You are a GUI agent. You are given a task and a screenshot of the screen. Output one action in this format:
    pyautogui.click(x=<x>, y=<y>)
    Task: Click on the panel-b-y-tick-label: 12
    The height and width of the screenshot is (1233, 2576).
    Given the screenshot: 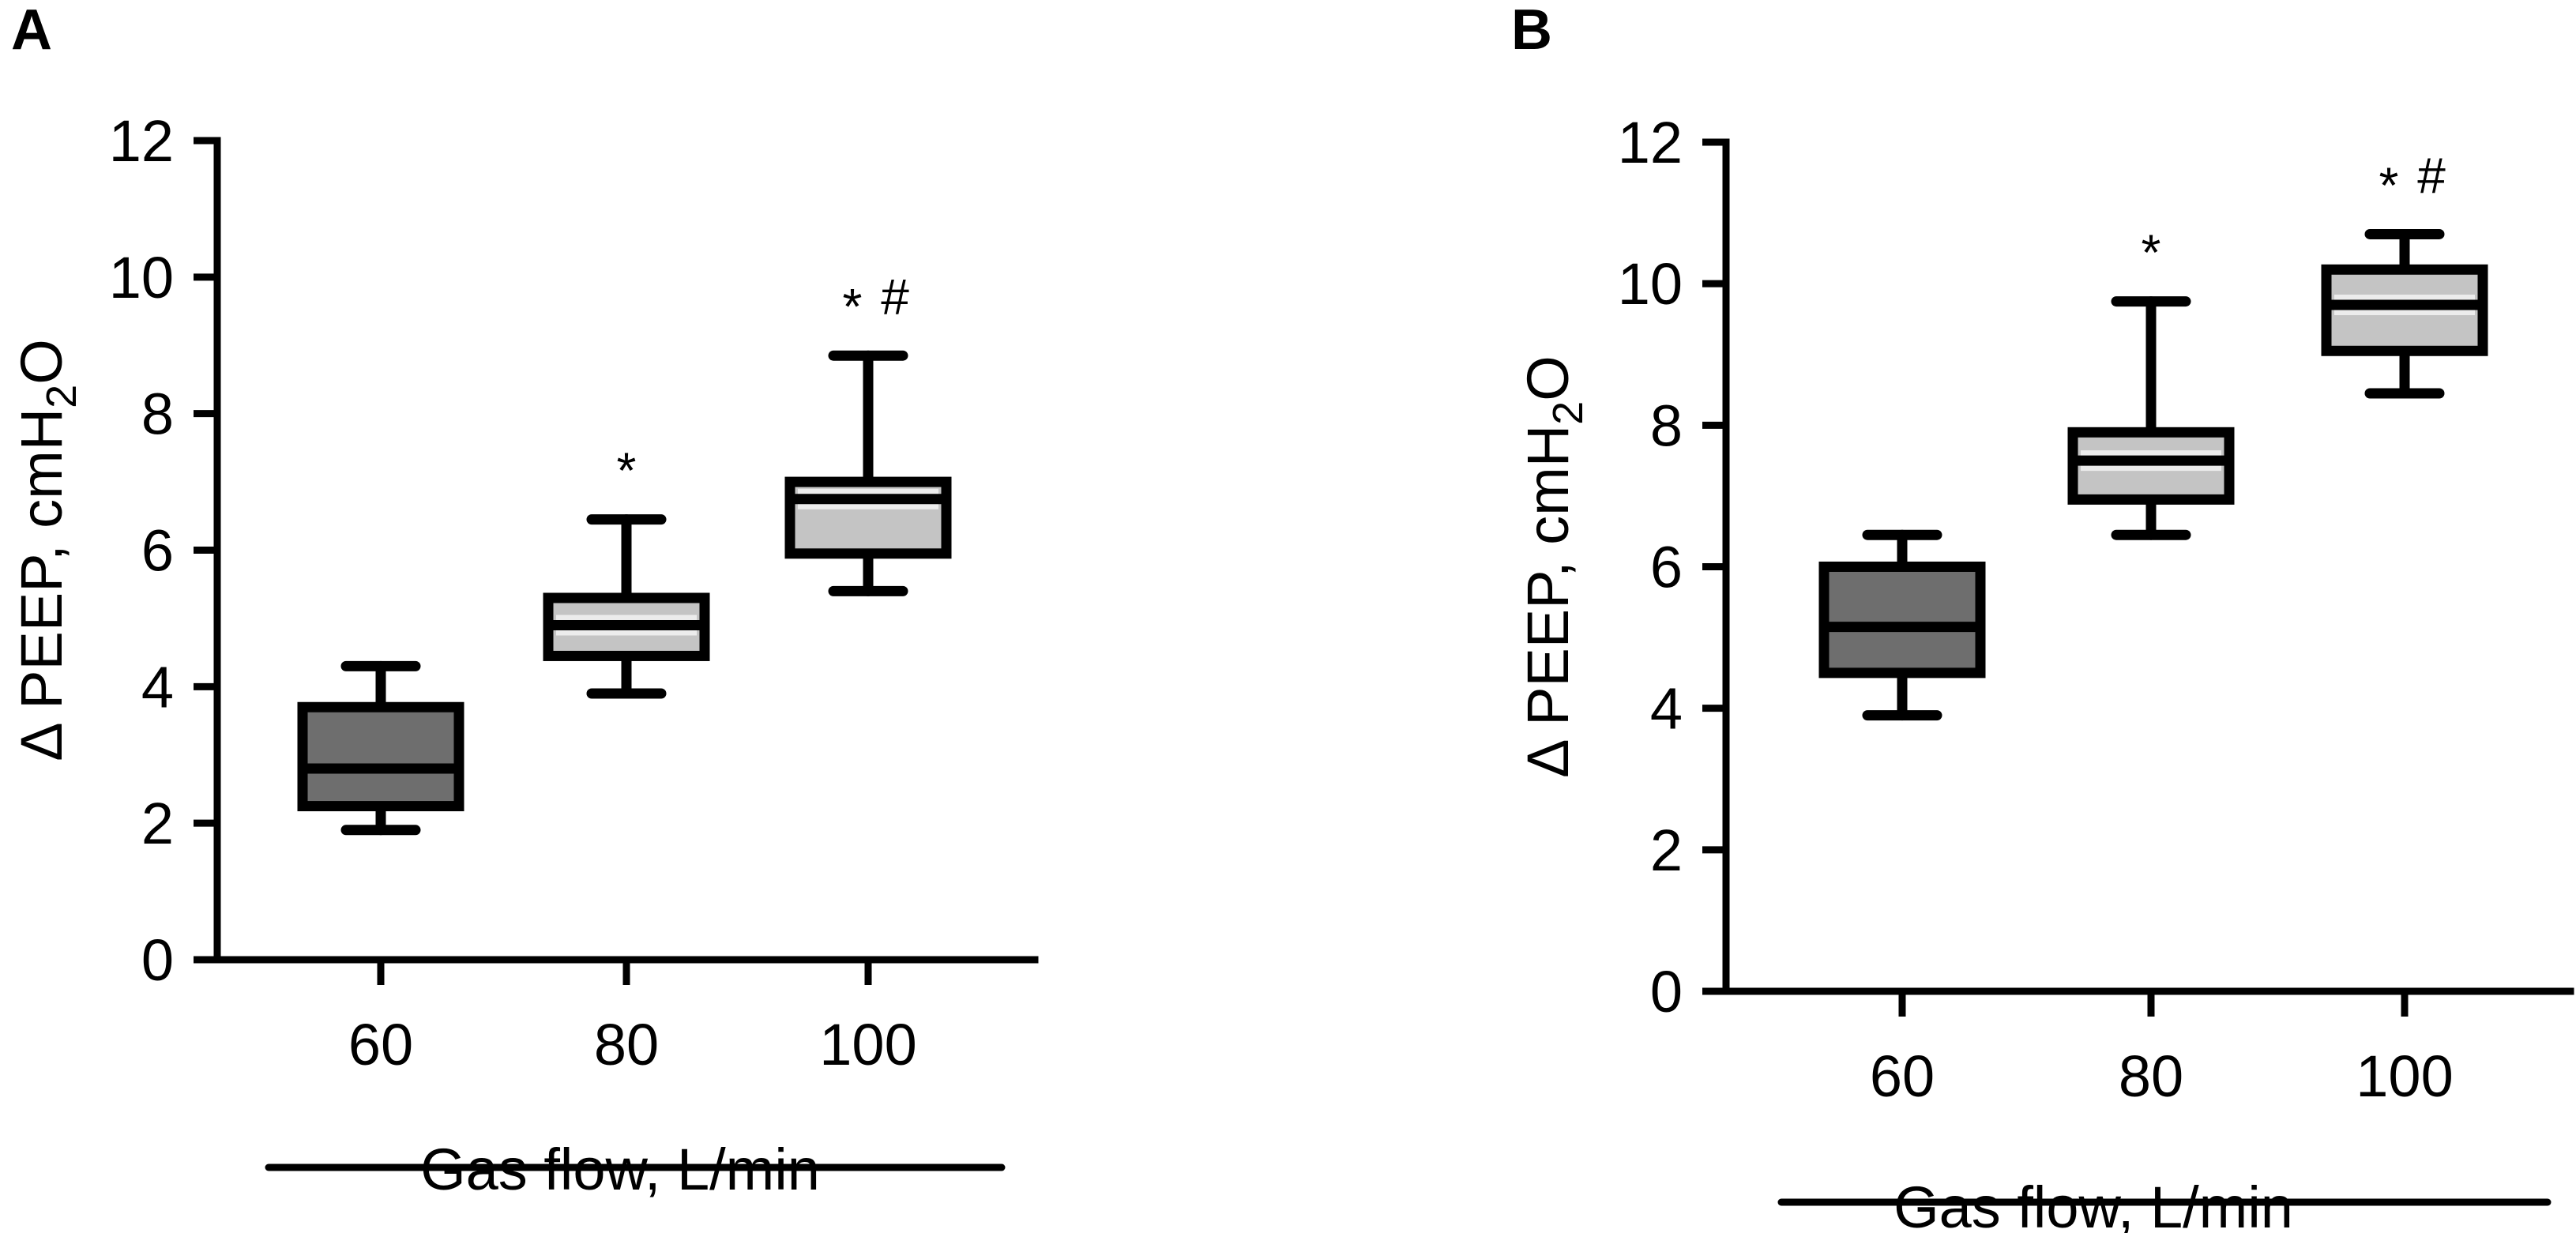 What is the action you would take?
    pyautogui.click(x=1650, y=142)
    